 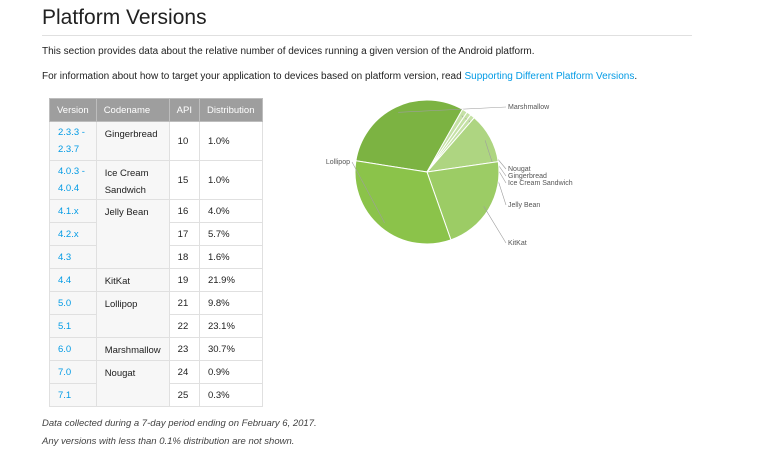 What do you see at coordinates (184, 211) in the screenshot?
I see `api-cell: 16` at bounding box center [184, 211].